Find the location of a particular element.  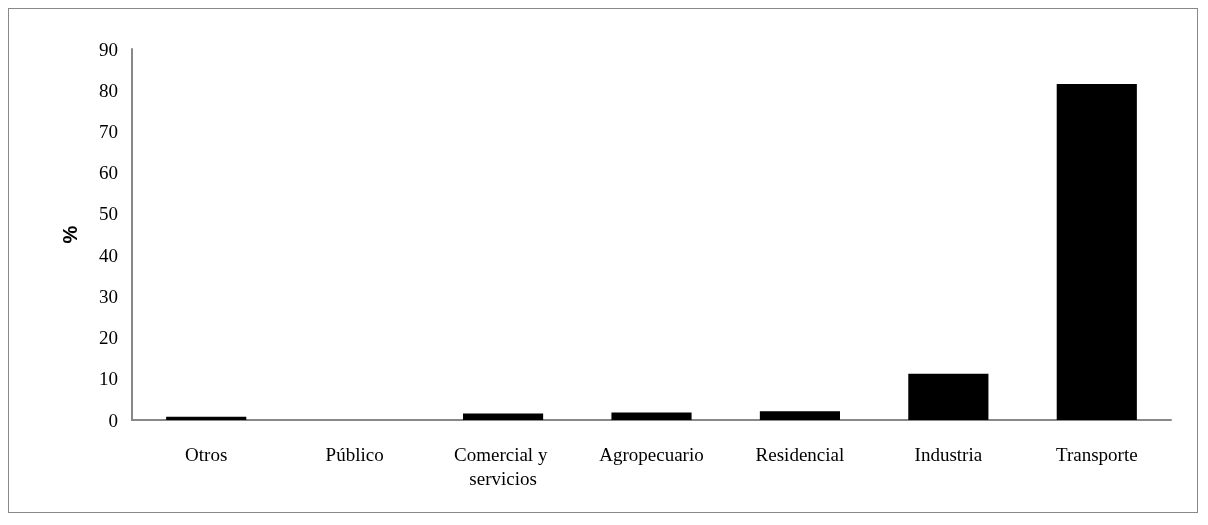

y-tick-label: 60 is located at coordinates (108, 173).